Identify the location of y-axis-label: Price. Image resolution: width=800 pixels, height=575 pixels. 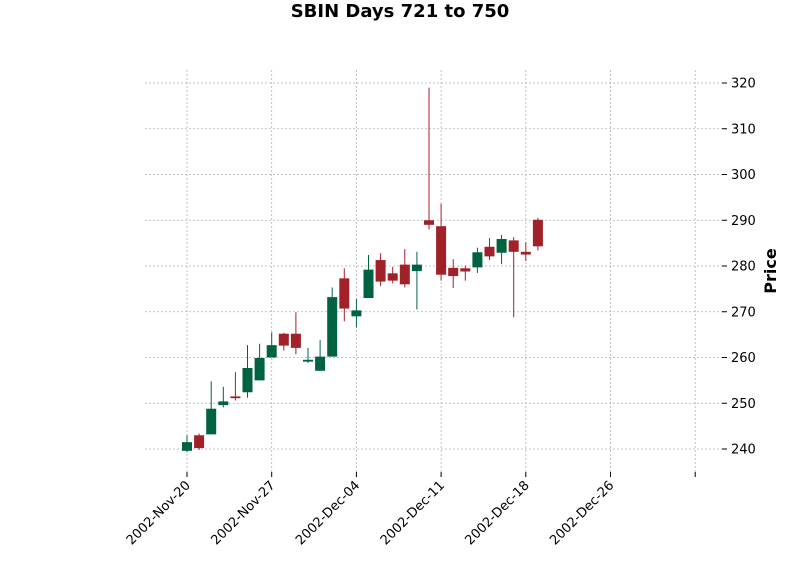
(770, 271).